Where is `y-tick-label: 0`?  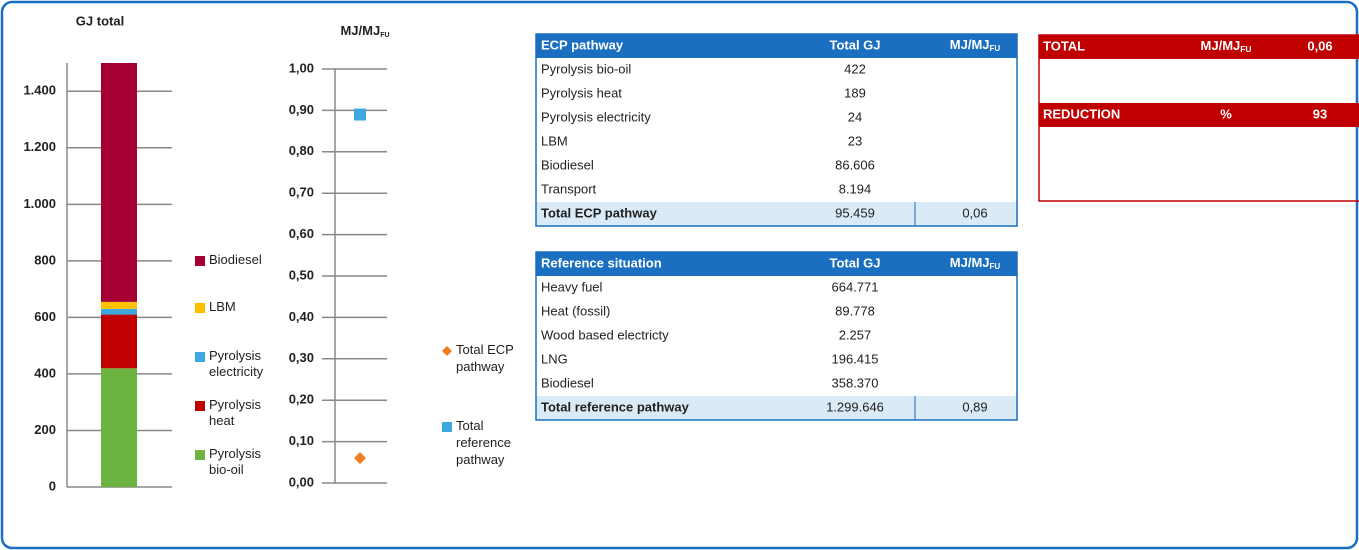
y-tick-label: 0 is located at coordinates (52, 485).